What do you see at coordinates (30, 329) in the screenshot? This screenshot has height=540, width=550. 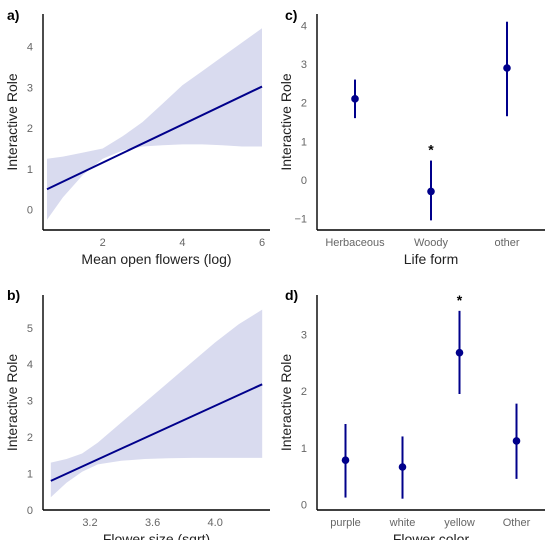 I see `y-tick-label: 5` at bounding box center [30, 329].